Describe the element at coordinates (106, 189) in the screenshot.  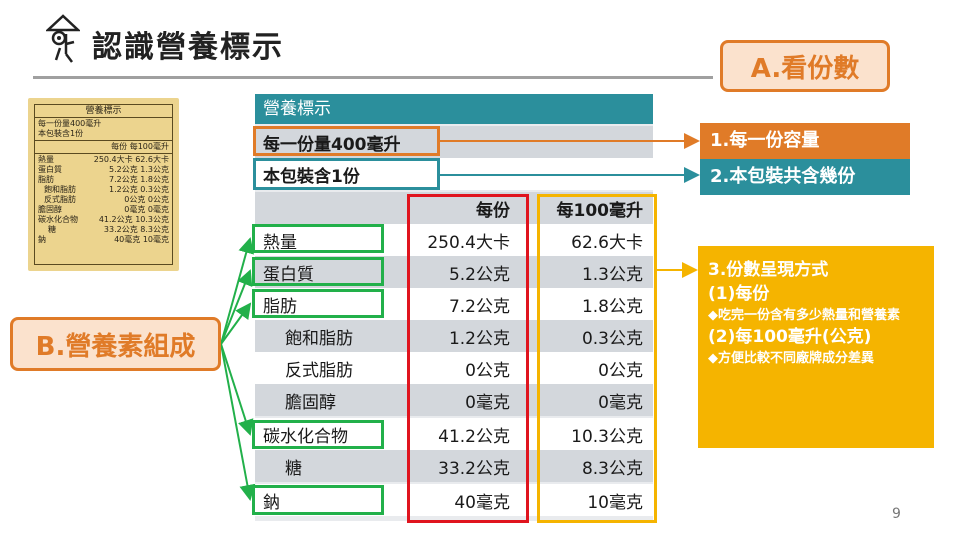
I see `photo-row: 飽和脂肪 1.2公克 0.3公克` at that location.